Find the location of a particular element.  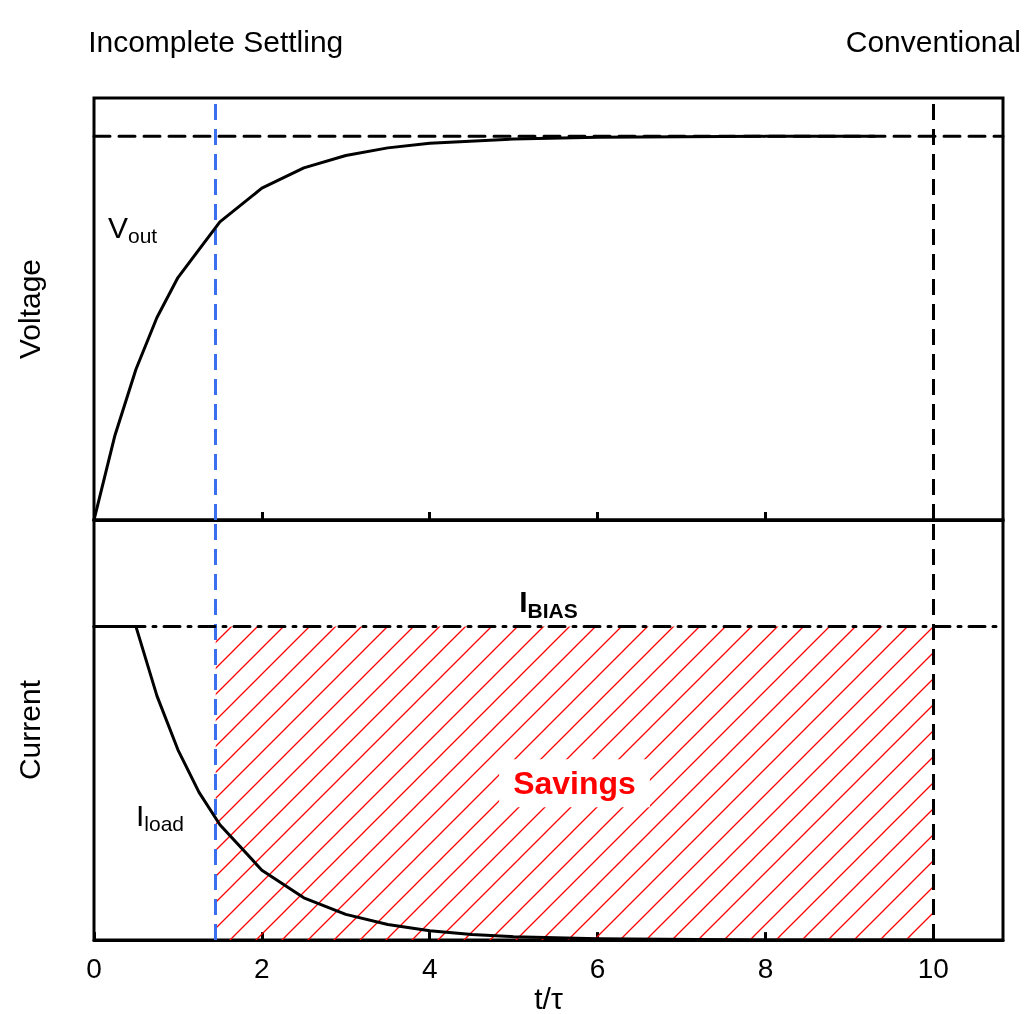

x-tick-label: 10 is located at coordinates (933, 968).